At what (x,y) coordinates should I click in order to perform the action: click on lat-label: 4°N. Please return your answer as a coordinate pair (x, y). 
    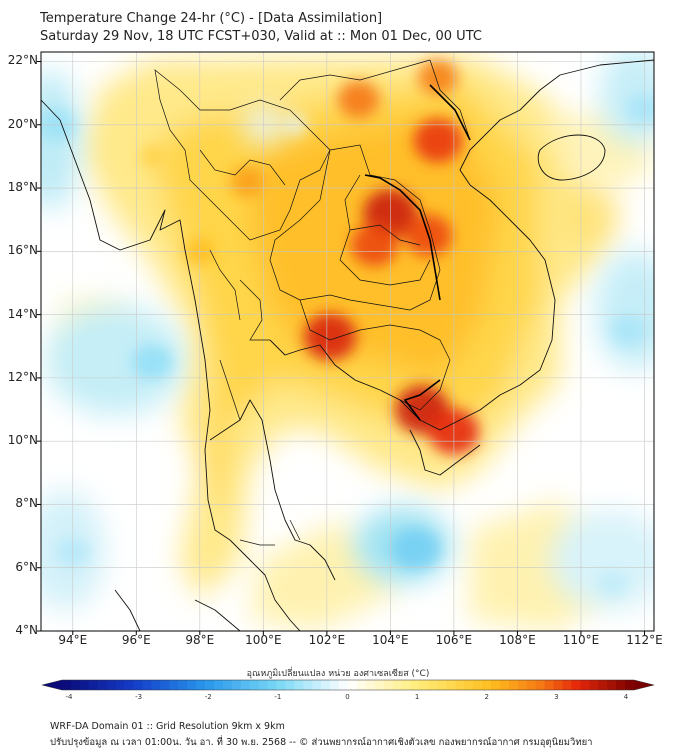
    Looking at the image, I should click on (26, 630).